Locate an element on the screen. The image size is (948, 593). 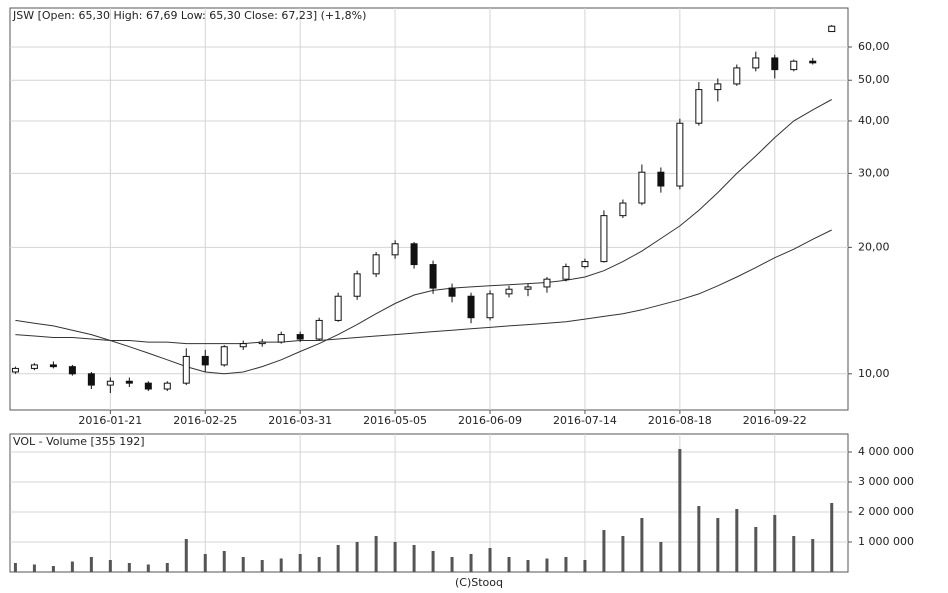
y-tick-label: 20,00 is located at coordinates (874, 246).